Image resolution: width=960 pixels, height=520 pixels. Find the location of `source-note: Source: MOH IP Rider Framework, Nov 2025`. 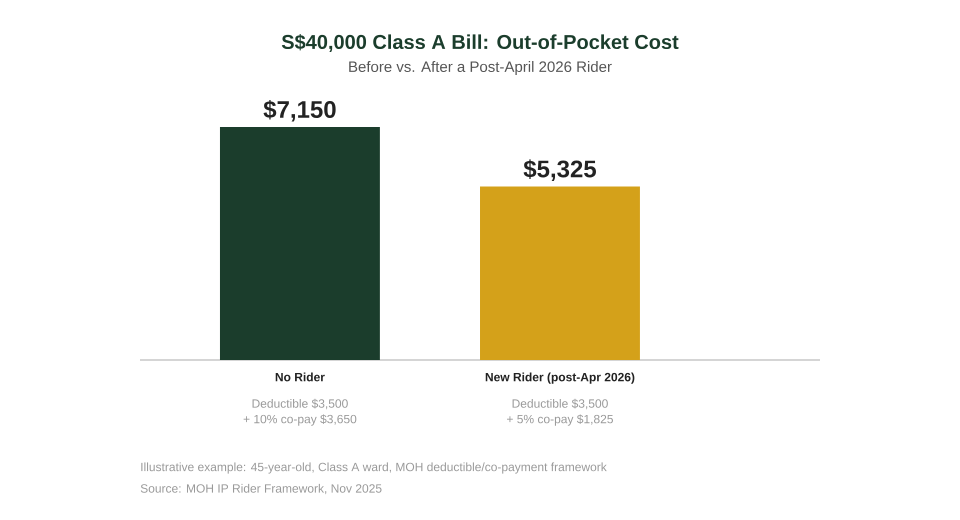

source-note: Source: MOH IP Rider Framework, Nov 2025 is located at coordinates (261, 489).